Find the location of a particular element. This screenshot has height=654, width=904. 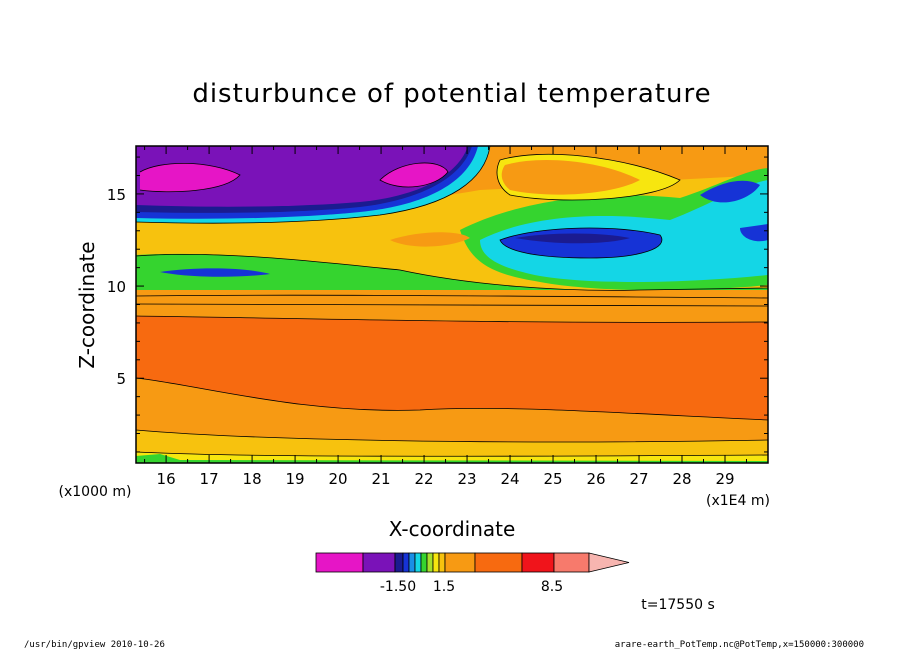

y-tick-label: 10 is located at coordinates (116, 287).